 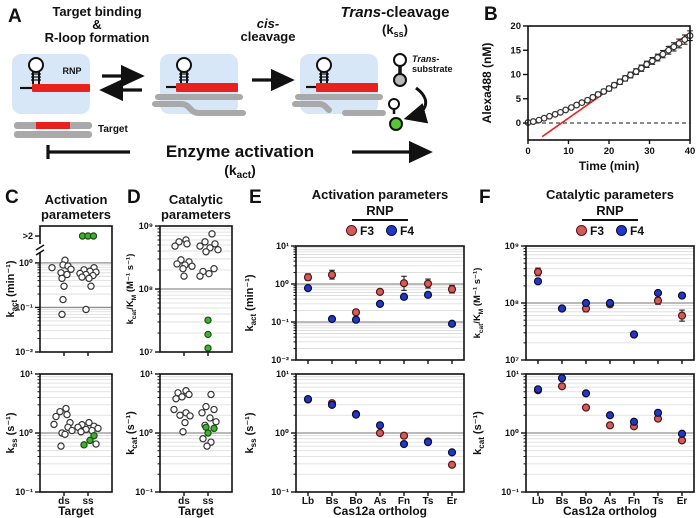 I want to click on green-circle-point, so click(x=214, y=428).